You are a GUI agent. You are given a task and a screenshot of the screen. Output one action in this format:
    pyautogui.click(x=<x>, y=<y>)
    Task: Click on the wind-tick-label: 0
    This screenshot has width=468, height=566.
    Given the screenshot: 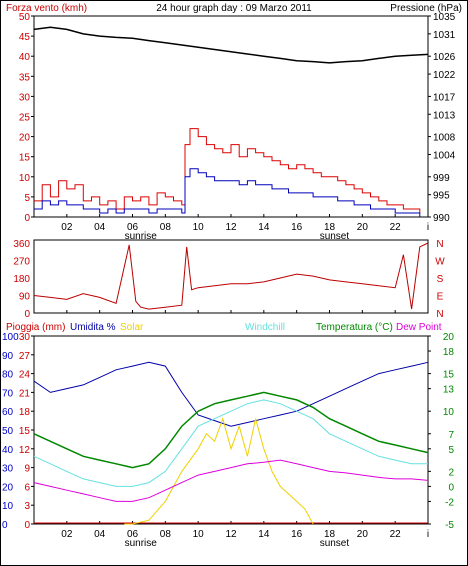 What is the action you would take?
    pyautogui.click(x=27, y=218)
    